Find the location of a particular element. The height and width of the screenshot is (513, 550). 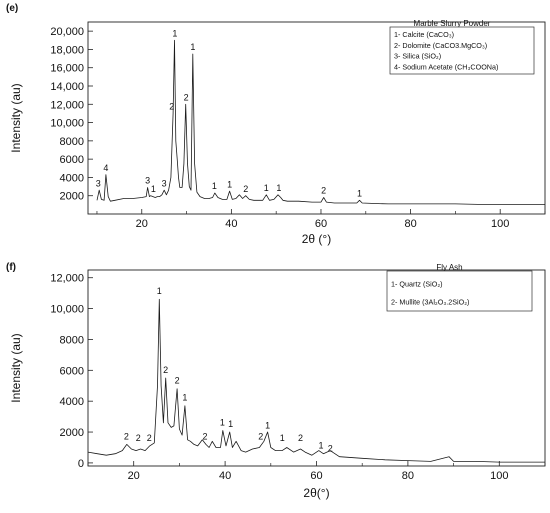

legend-title: Marble Slurry Powder is located at coordinates (452, 23).